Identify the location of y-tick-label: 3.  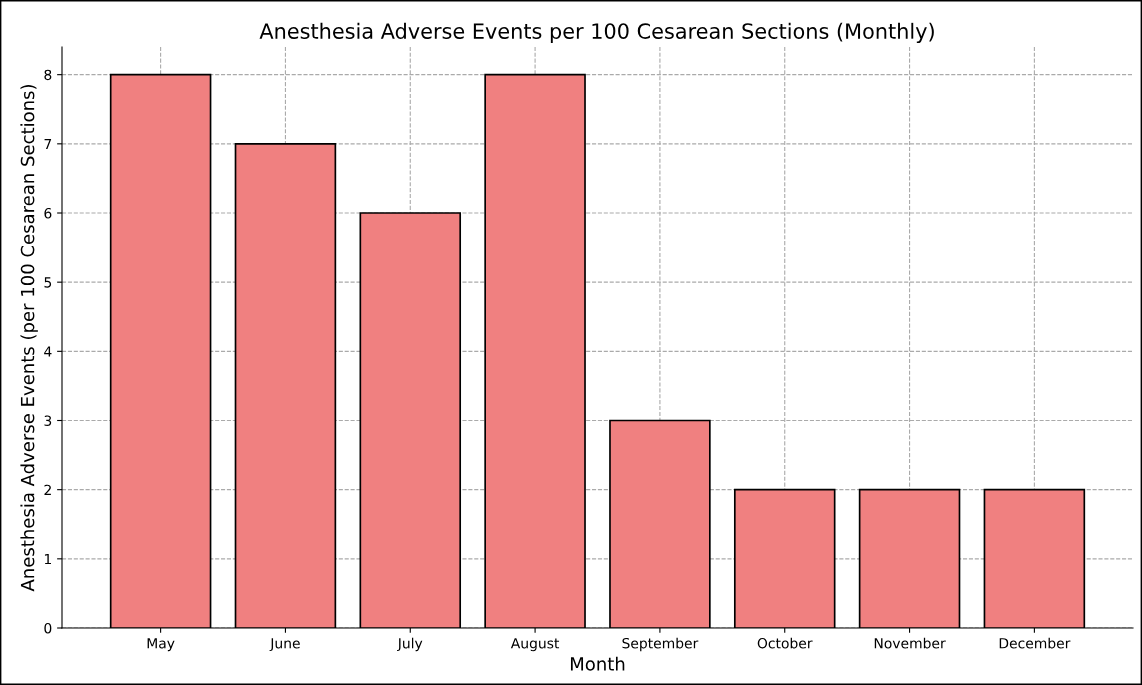
(48, 420).